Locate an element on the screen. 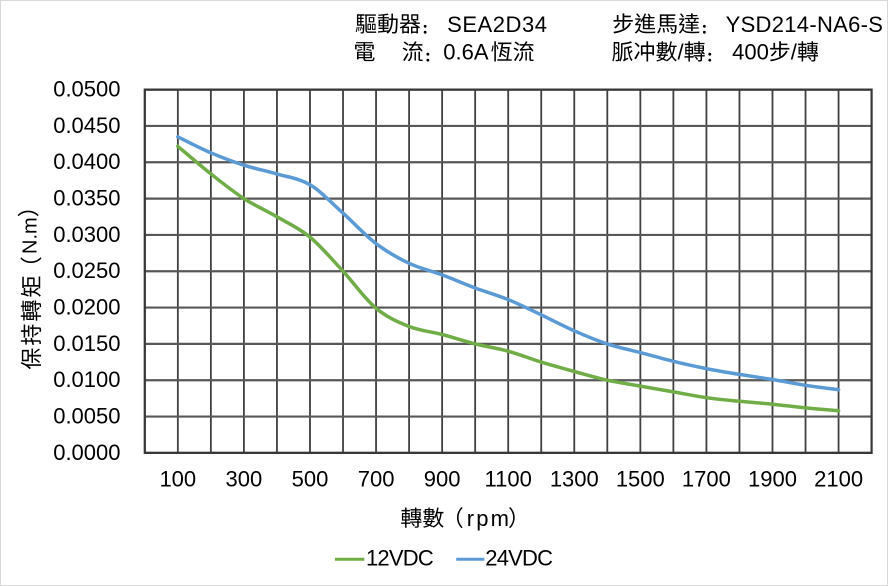 The width and height of the screenshot is (888, 586). svg-text: 0.0200 is located at coordinates (86, 307).